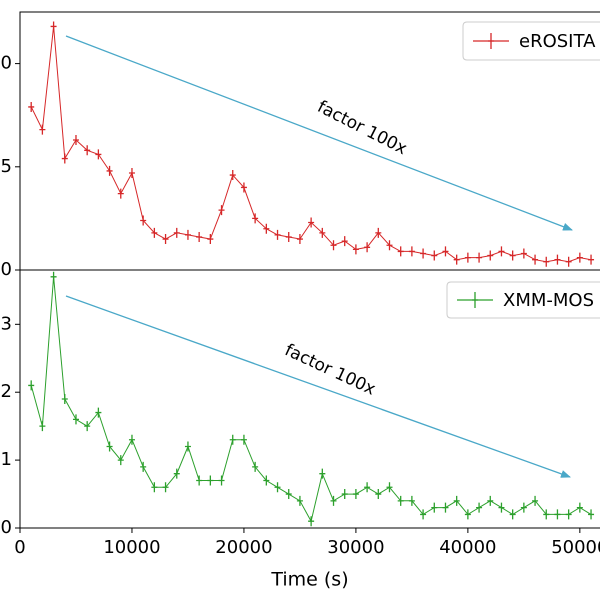  Describe the element at coordinates (6, 391) in the screenshot. I see `y-tick-label: 2` at that location.